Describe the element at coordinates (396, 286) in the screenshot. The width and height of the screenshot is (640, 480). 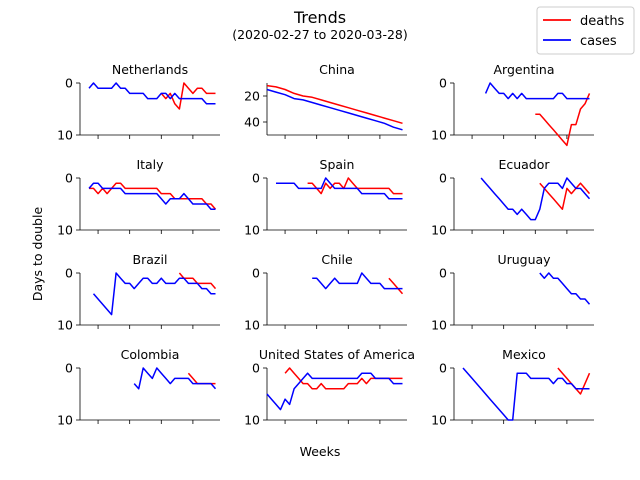
I see `chile-deaths-line` at that location.